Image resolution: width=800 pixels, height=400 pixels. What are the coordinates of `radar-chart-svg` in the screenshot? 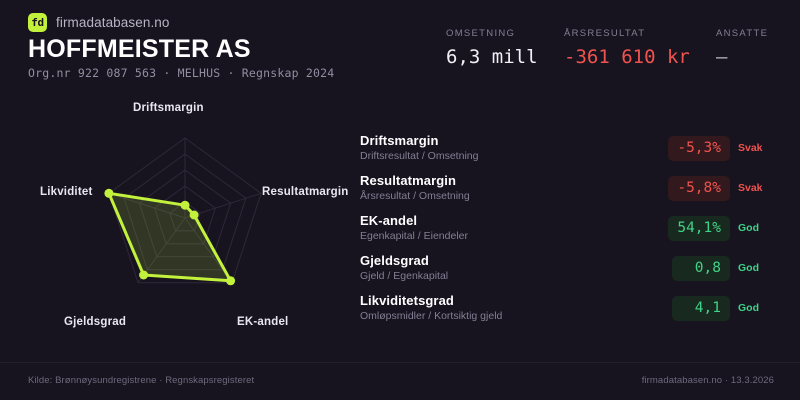 It's located at (183, 211).